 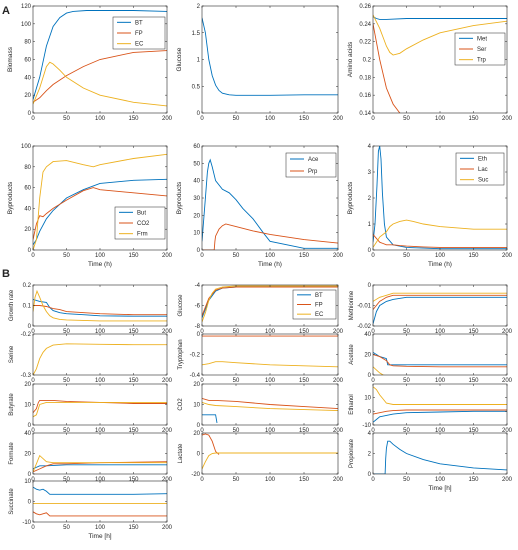 What do you see at coordinates (139, 34) in the screenshot?
I see `legend-entry: FP` at bounding box center [139, 34].